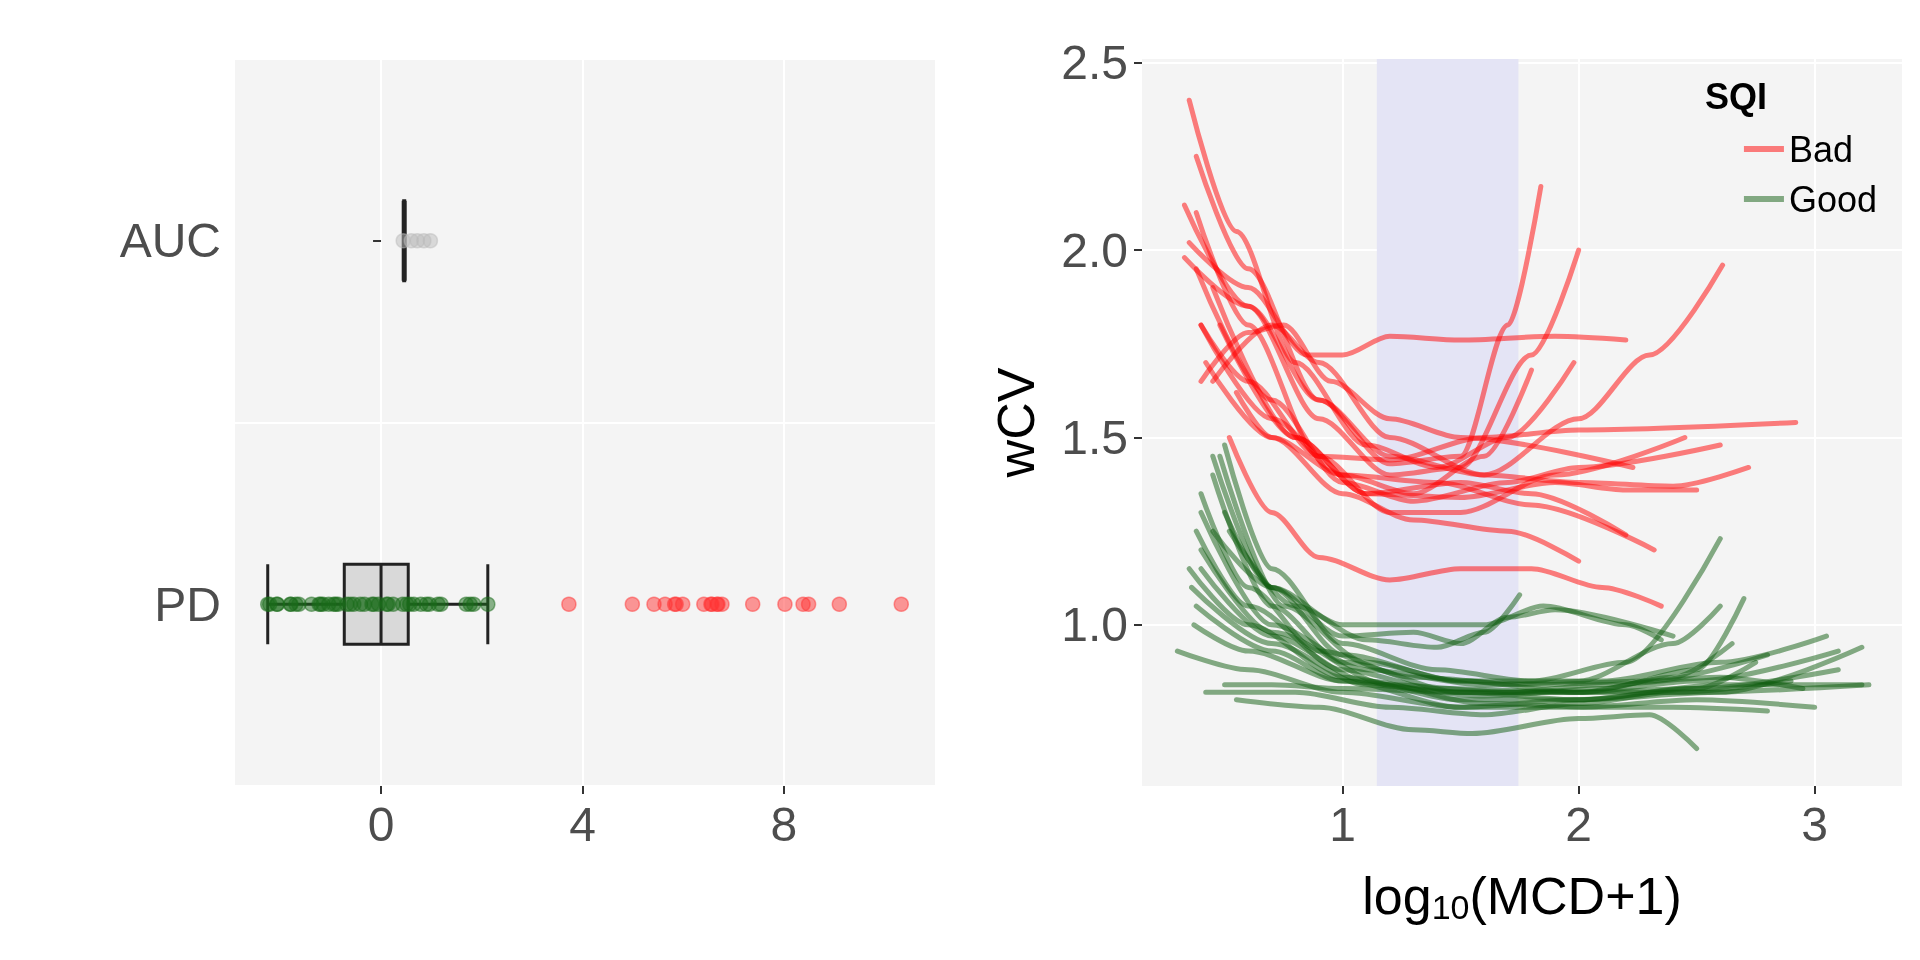  Describe the element at coordinates (1815, 824) in the screenshot. I see `x-tick-label: 3` at that location.